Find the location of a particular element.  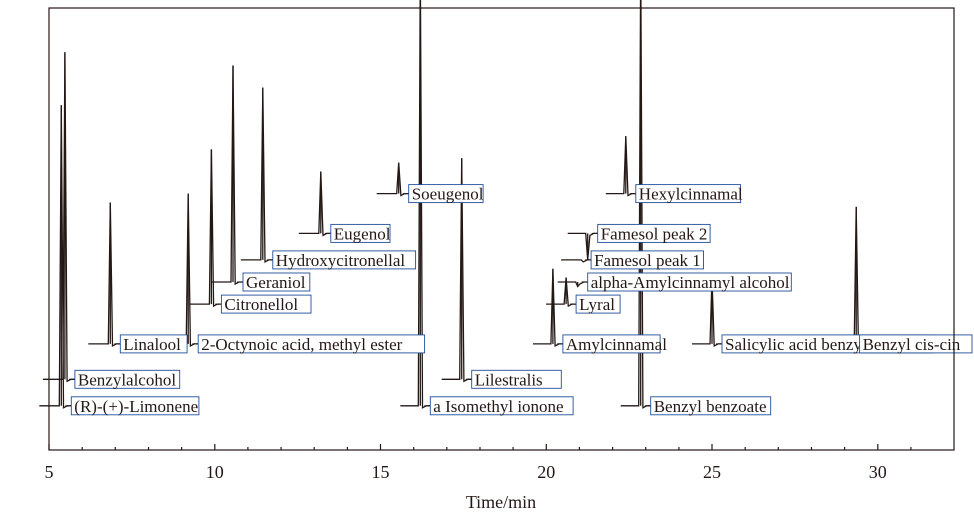

x-tick-label-20: 20 is located at coordinates (546, 472).